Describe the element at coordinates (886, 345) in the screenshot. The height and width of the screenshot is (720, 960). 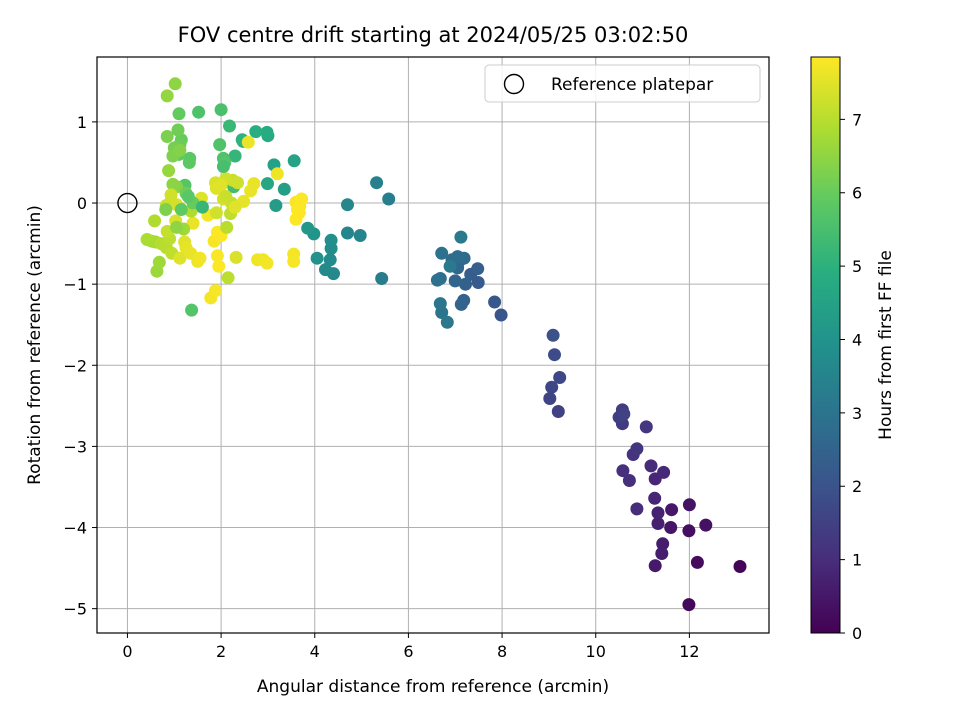
I see `colorbar-label: Hours from first FF file` at that location.